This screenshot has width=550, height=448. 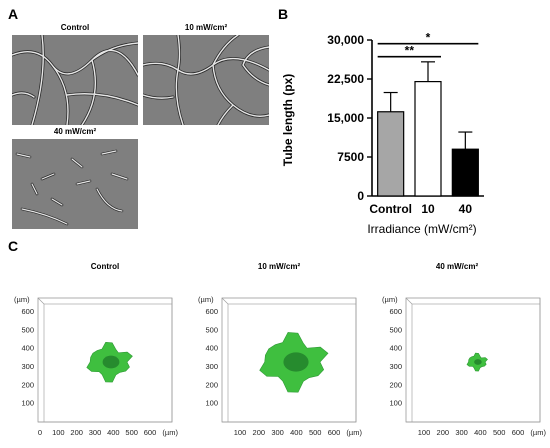 I want to click on x-tick-label: 10, so click(x=428, y=209).